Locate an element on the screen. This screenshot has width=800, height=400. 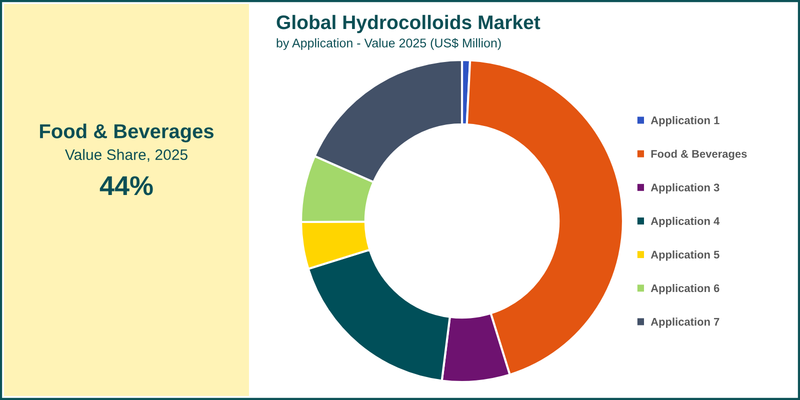
text: 44% is located at coordinates (126, 186).